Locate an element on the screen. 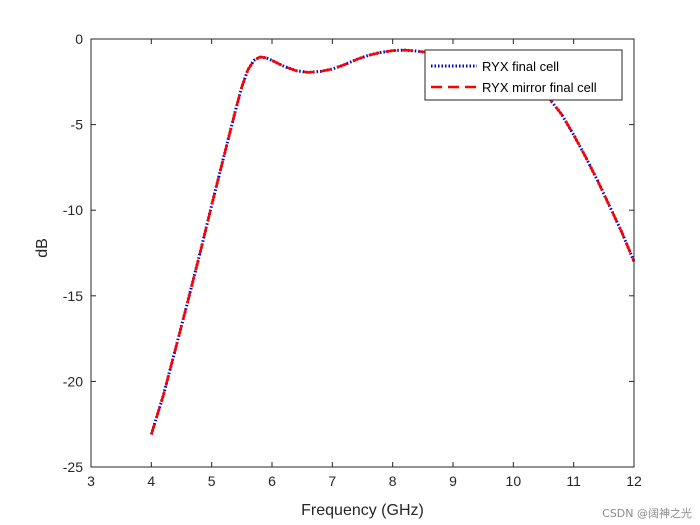 This screenshot has height=525, width=700. legend-box is located at coordinates (523, 75).